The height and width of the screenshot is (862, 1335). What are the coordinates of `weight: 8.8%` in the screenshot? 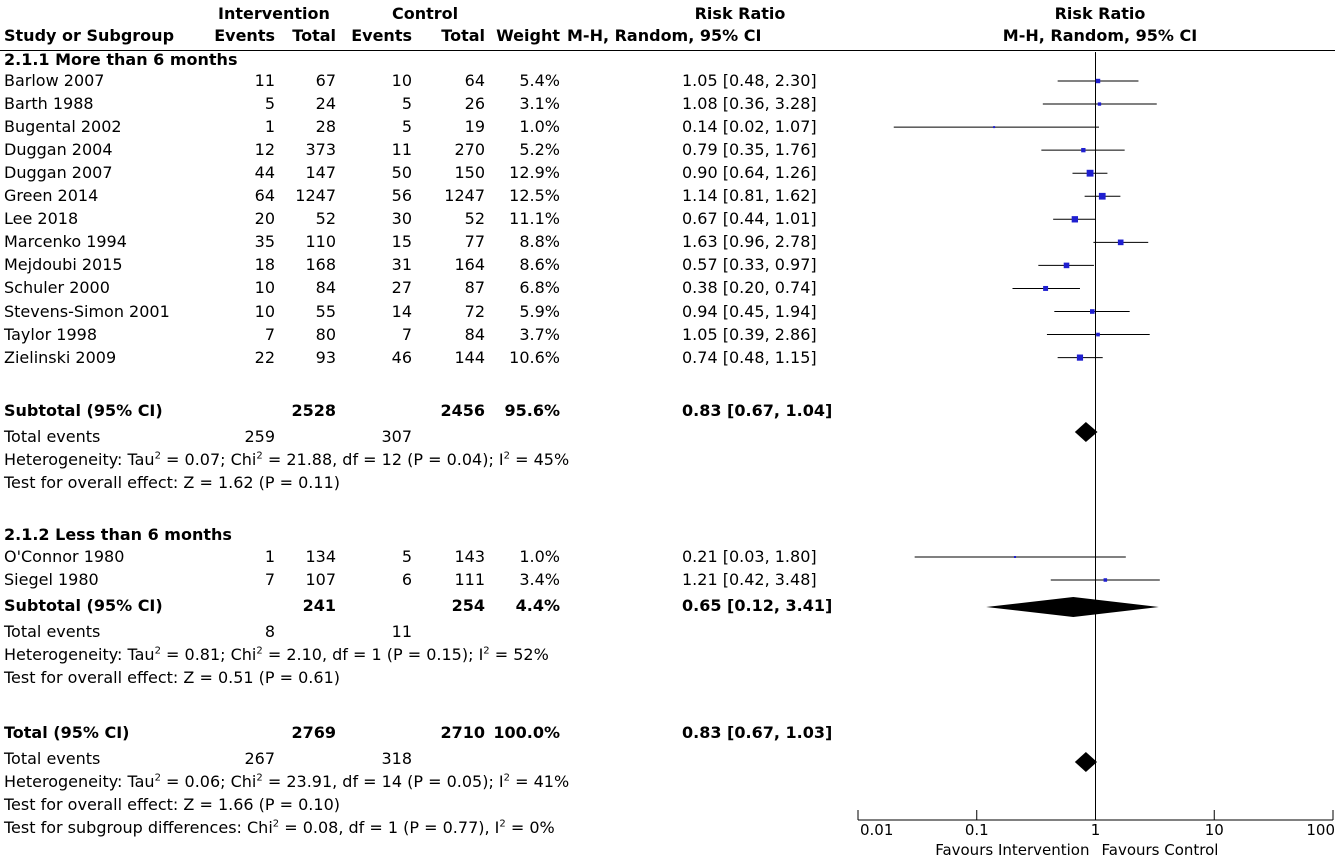 It's located at (539, 242).